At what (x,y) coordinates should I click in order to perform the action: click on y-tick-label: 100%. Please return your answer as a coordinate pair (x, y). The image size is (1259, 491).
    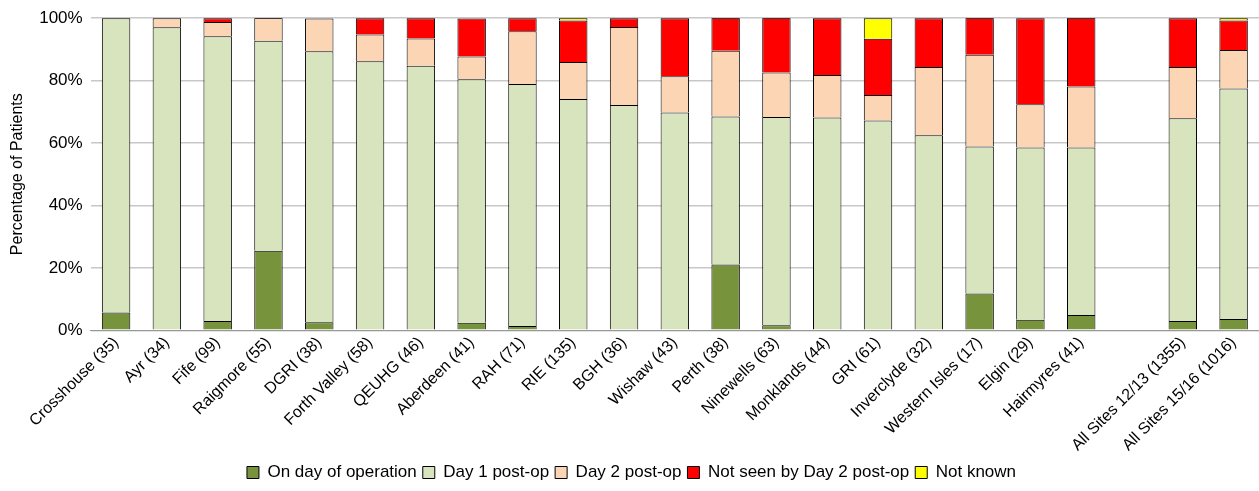
    Looking at the image, I should click on (61, 17).